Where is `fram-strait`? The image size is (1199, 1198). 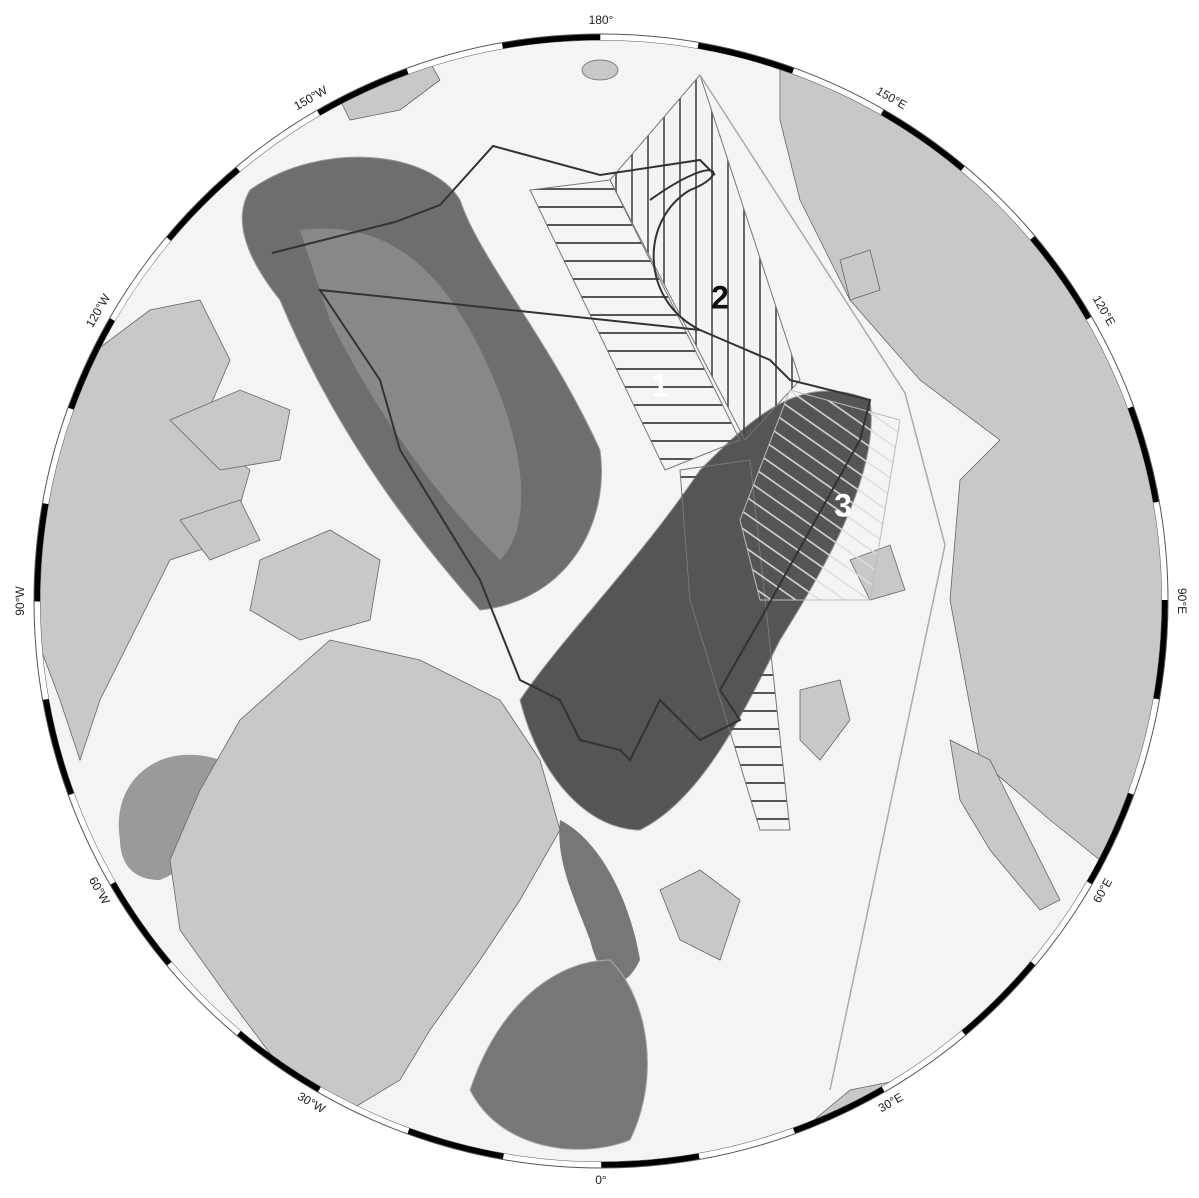
fram-strait is located at coordinates (599, 901).